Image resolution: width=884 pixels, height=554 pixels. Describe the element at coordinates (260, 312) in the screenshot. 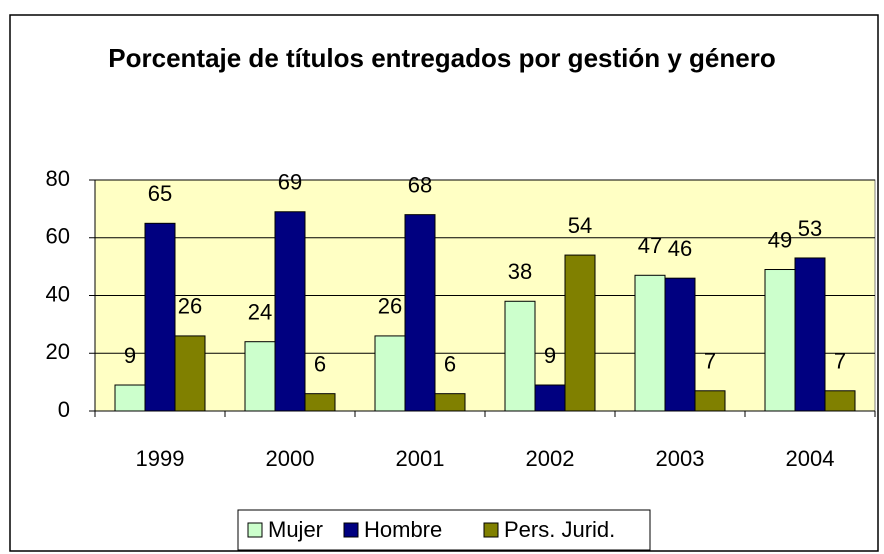

I see `data-label: 24` at that location.